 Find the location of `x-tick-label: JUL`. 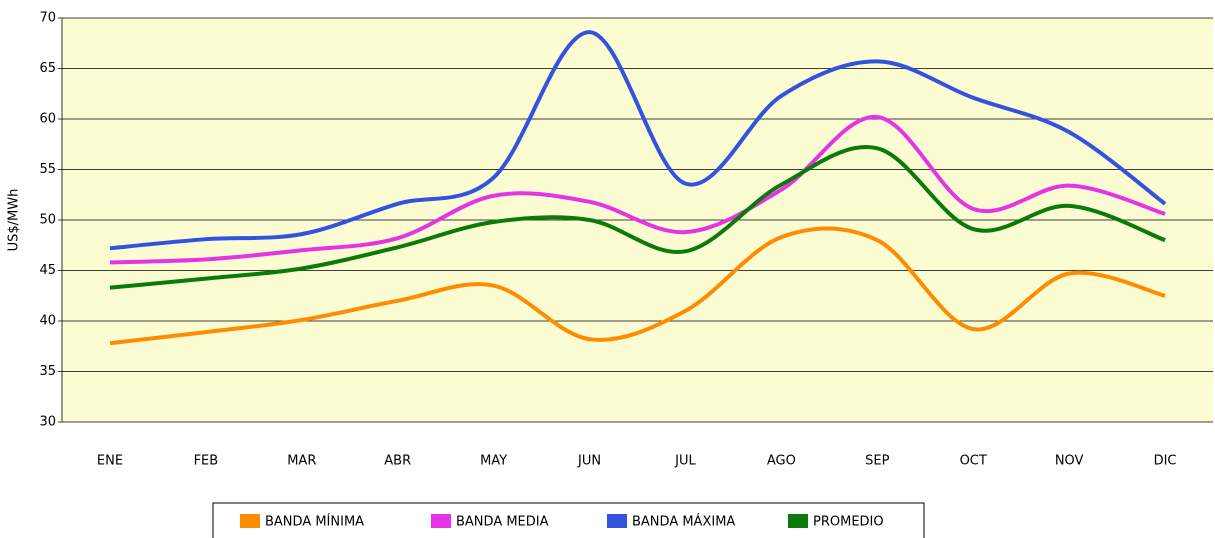

x-tick-label: JUL is located at coordinates (685, 461).